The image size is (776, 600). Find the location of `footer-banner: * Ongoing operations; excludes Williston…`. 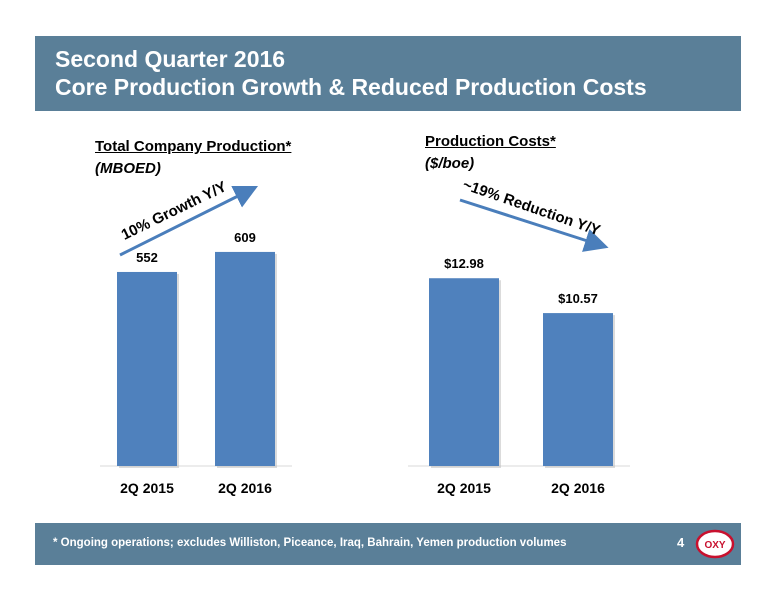

footer-banner: * Ongoing operations; excludes Williston… is located at coordinates (388, 544).